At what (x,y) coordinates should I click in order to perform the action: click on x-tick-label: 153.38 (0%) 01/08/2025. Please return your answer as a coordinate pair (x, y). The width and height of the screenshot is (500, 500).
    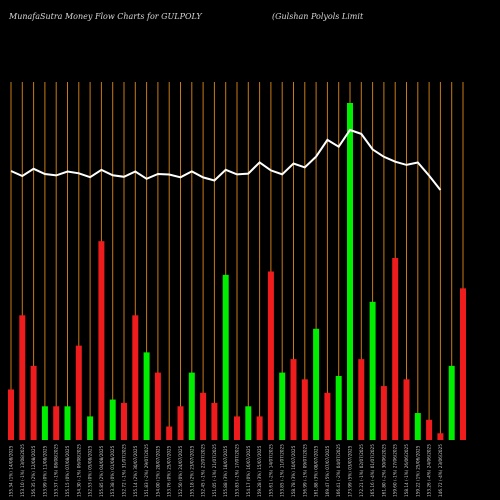
    Looking at the image, I should click on (112, 471).